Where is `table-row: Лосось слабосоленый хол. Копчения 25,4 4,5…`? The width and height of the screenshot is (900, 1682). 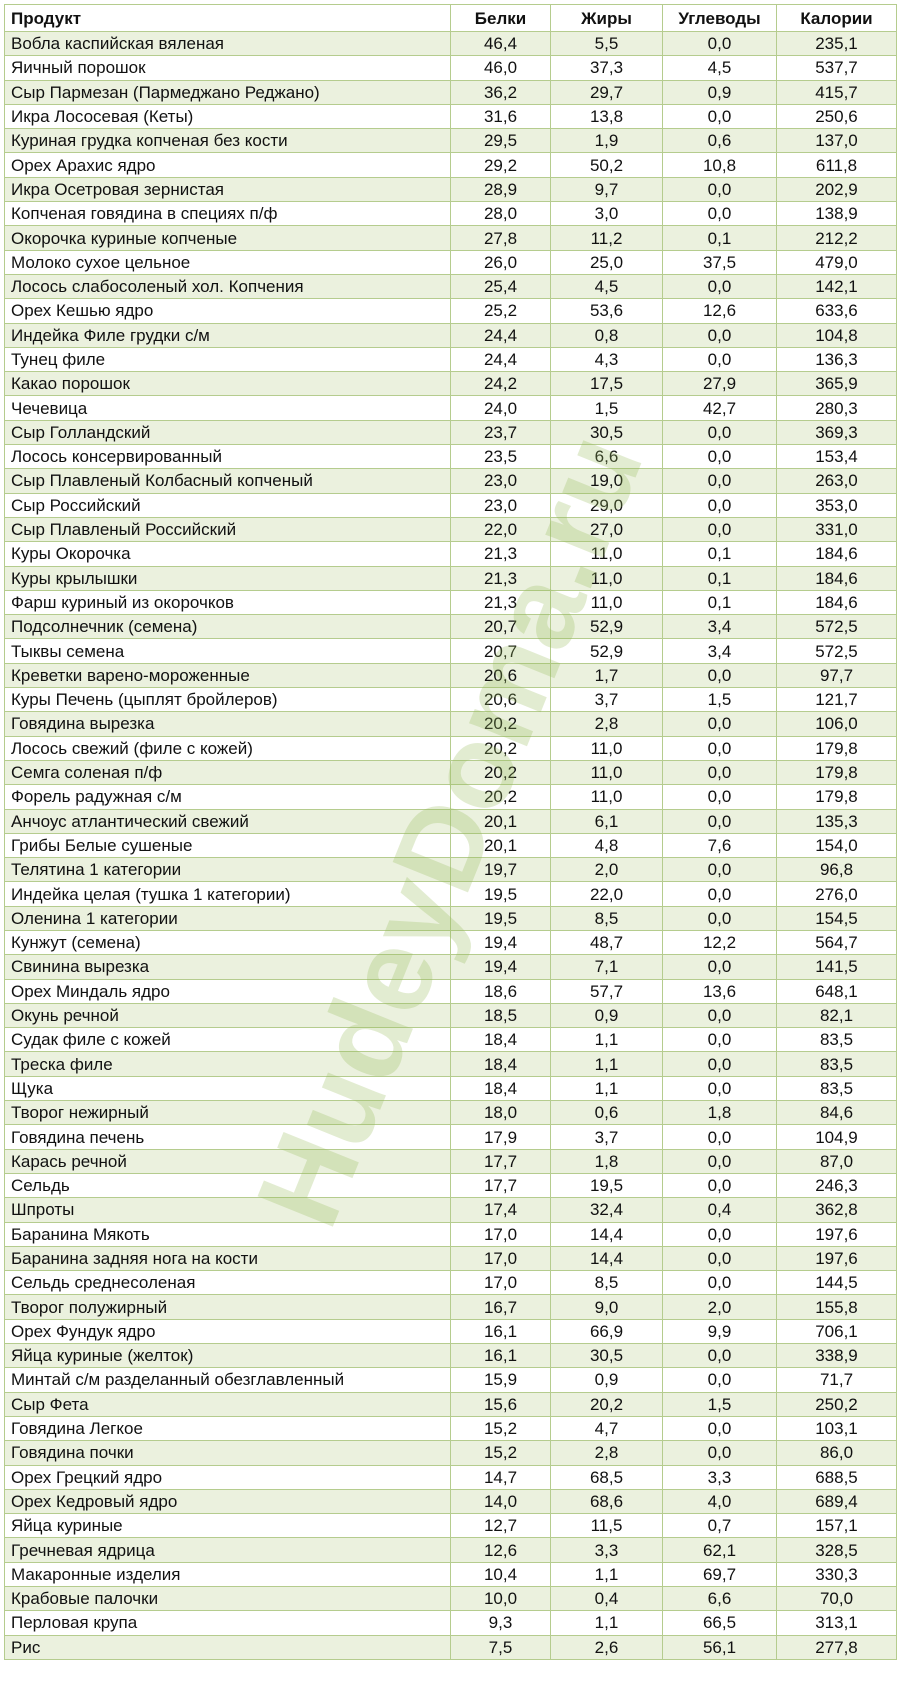
table-row: Лосось слабосоленый хол. Копчения 25,4 4,5… is located at coordinates (450, 286).